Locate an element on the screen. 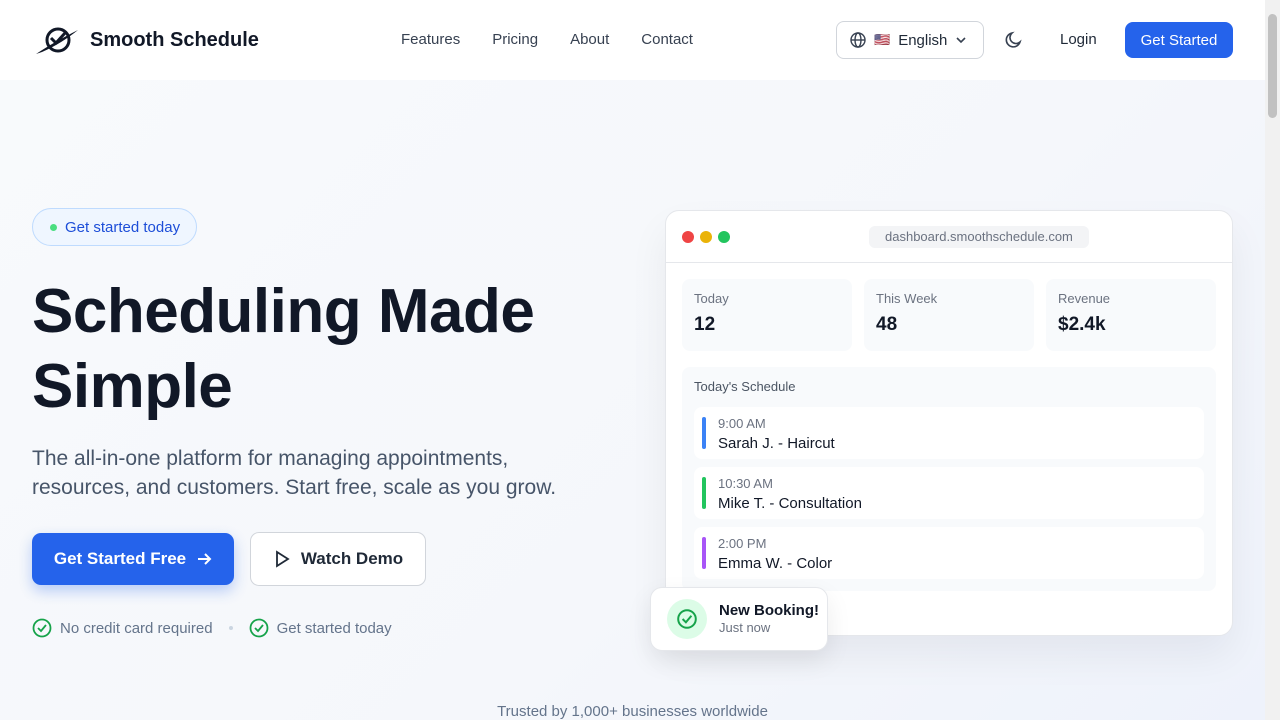 The image size is (1280, 720). appointment-item: 10:30 AM Mike T. - Consultation is located at coordinates (949, 493).